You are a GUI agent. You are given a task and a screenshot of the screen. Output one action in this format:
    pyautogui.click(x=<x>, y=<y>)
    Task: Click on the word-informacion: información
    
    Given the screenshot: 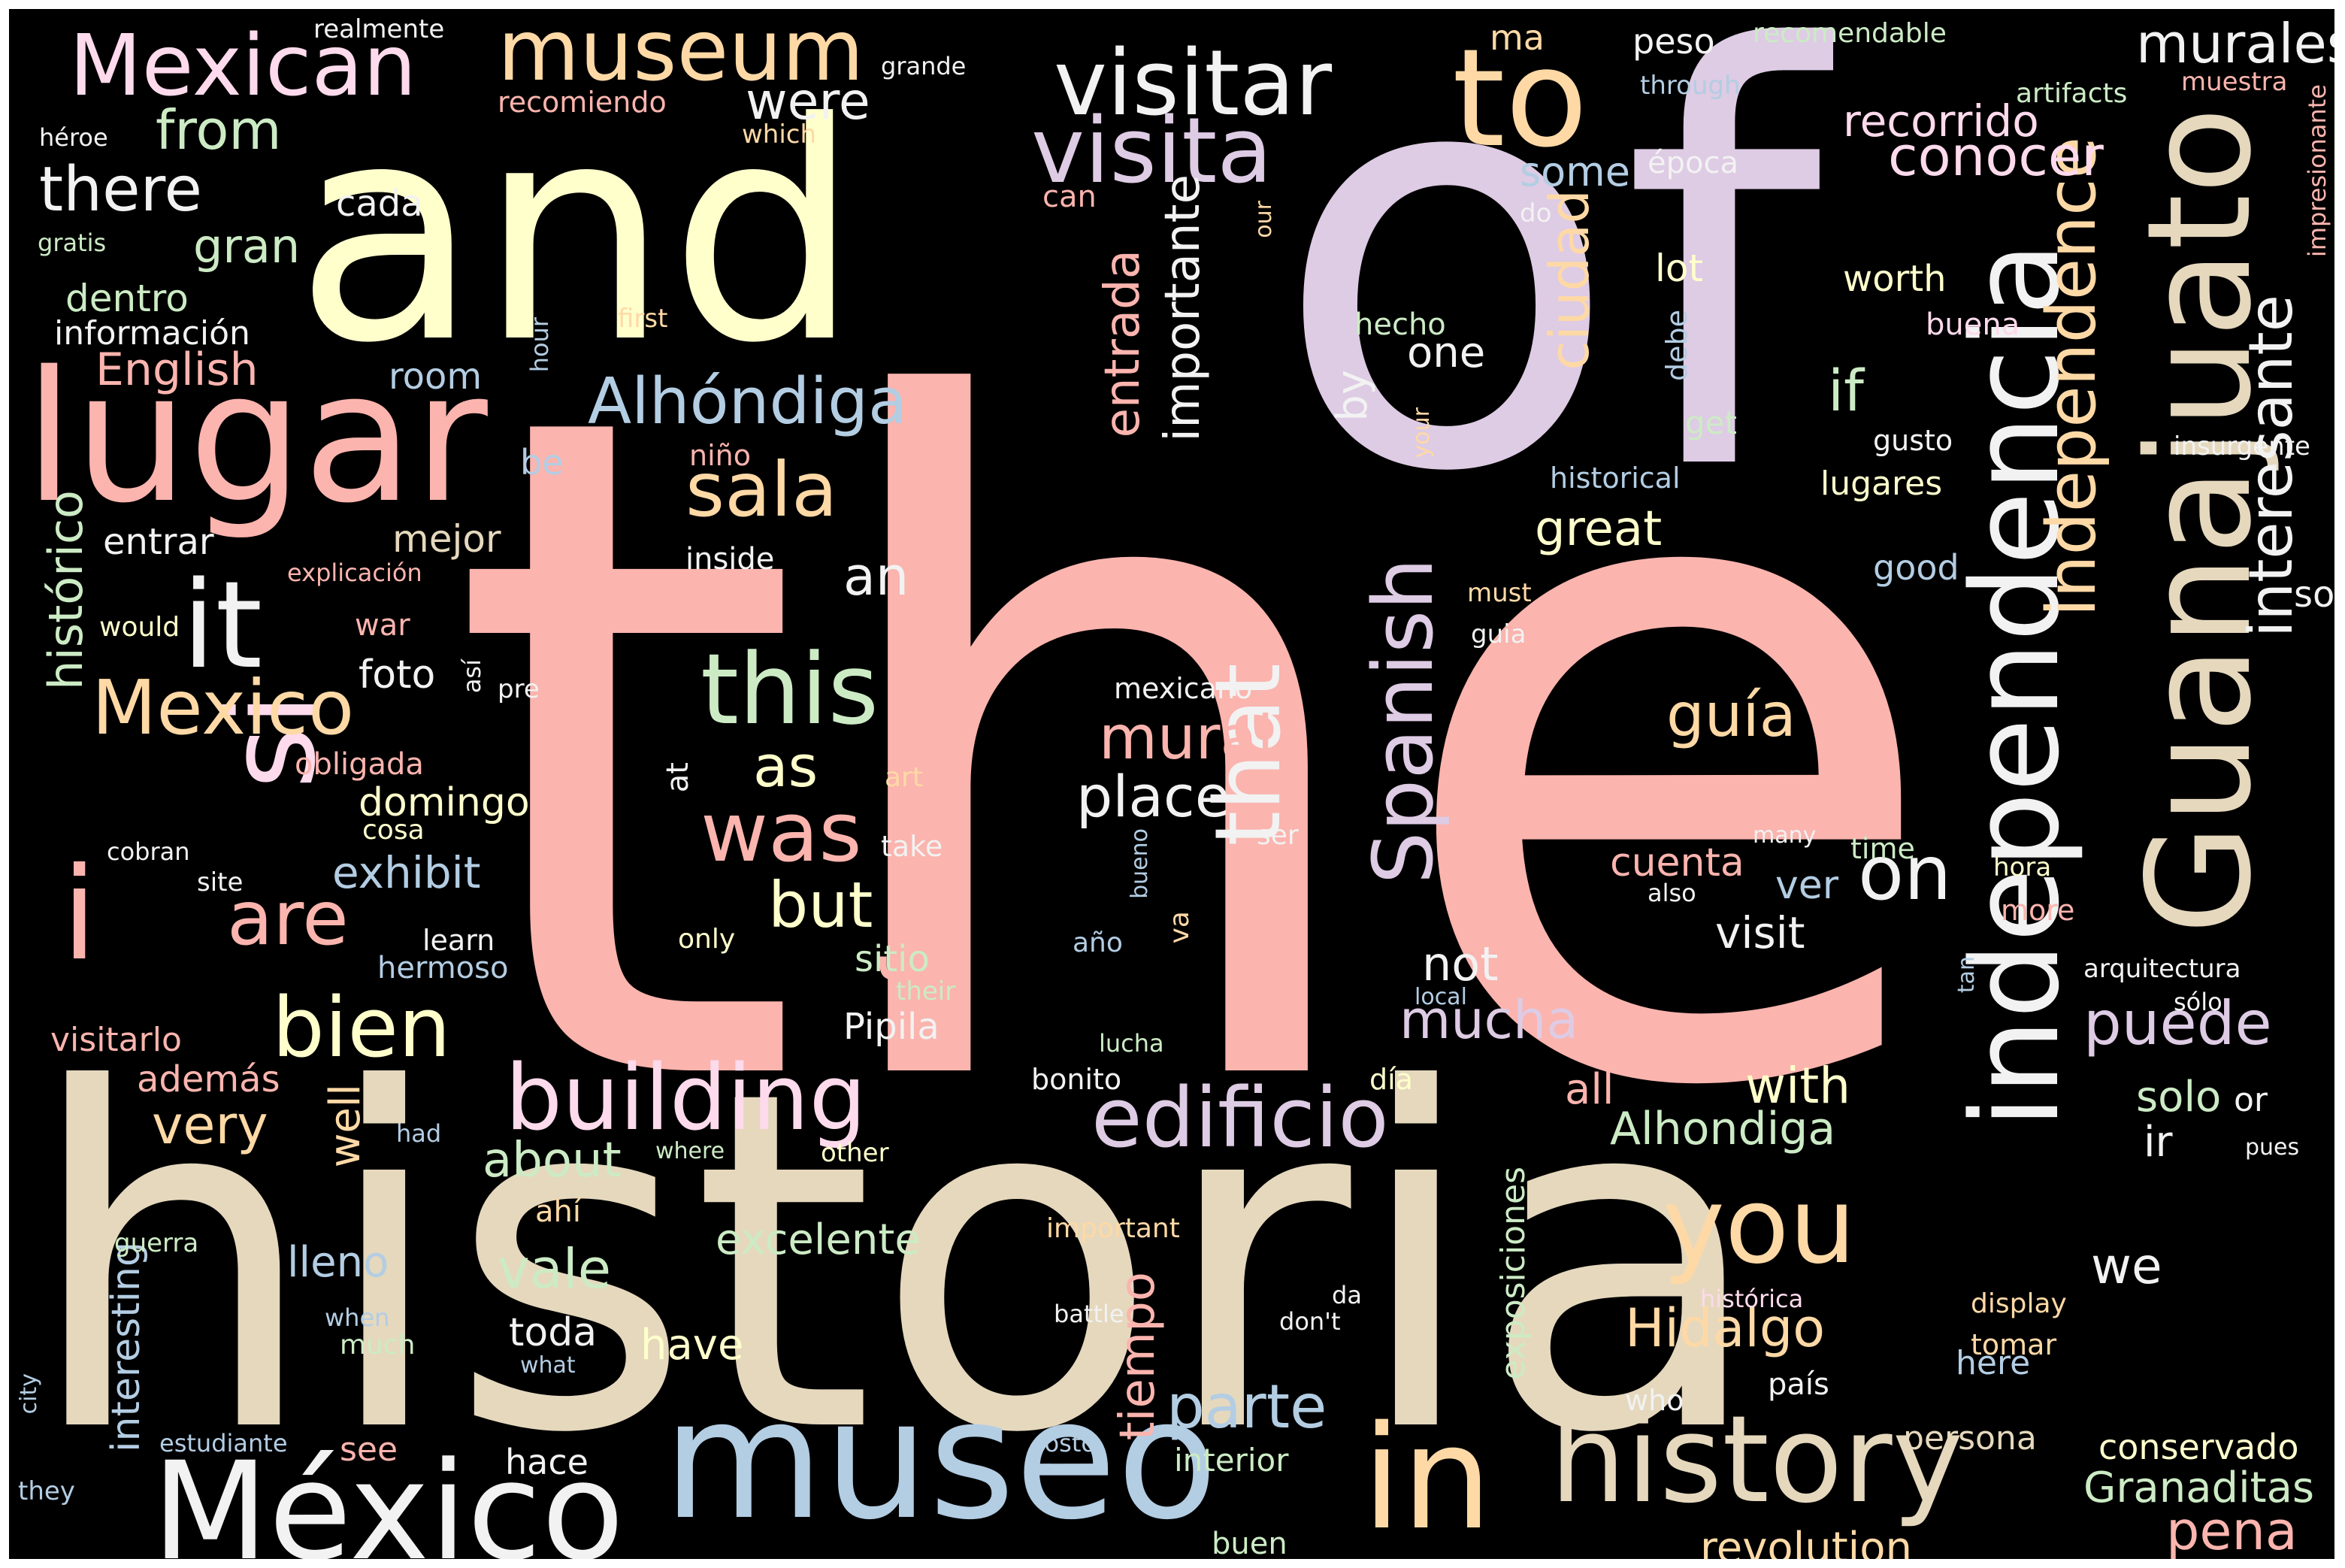 What is the action you would take?
    pyautogui.click(x=152, y=333)
    